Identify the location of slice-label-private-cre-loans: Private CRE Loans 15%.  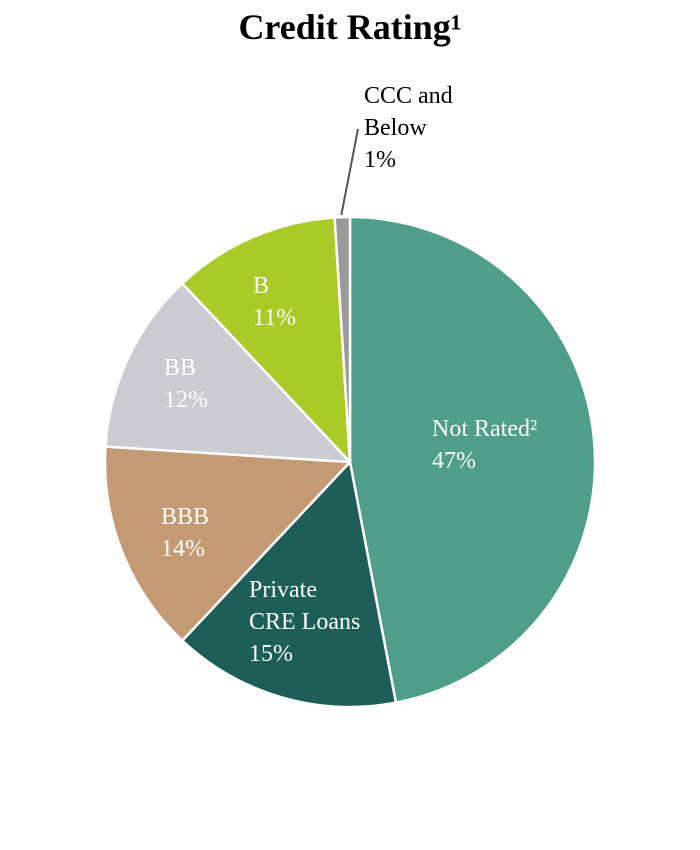
(304, 622).